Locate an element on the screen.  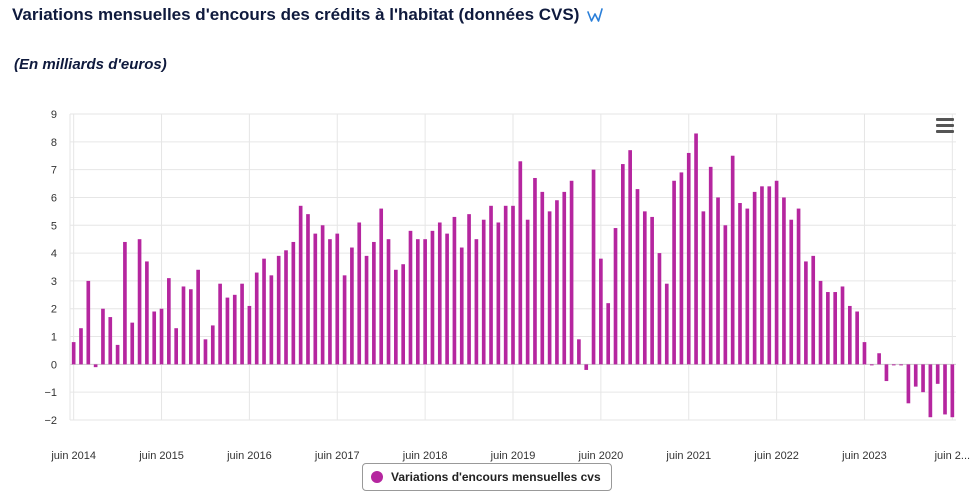
w-logo-icon is located at coordinates (595, 15).